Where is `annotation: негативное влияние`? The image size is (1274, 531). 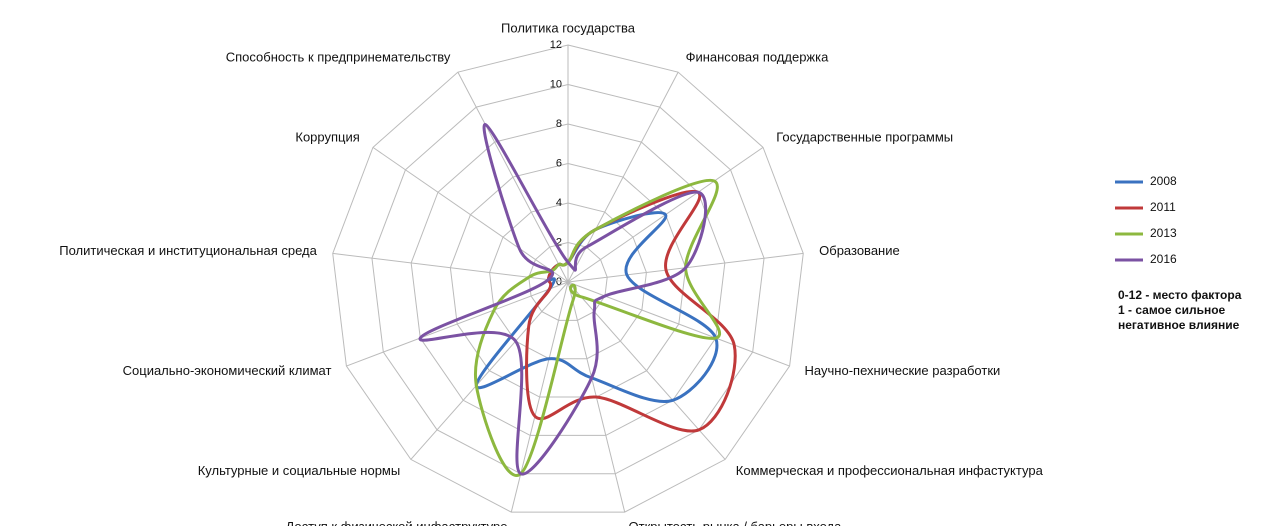 annotation: негативное влияние is located at coordinates (1179, 325).